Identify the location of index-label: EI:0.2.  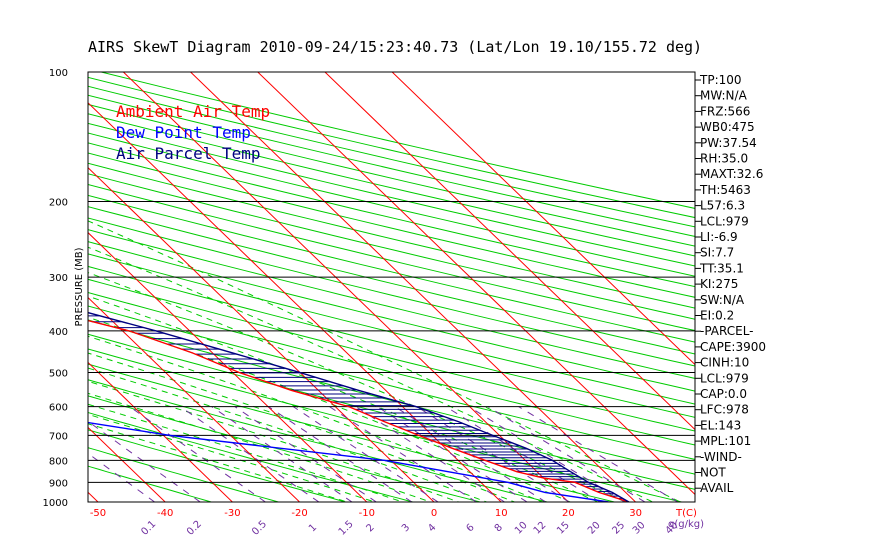
(717, 316).